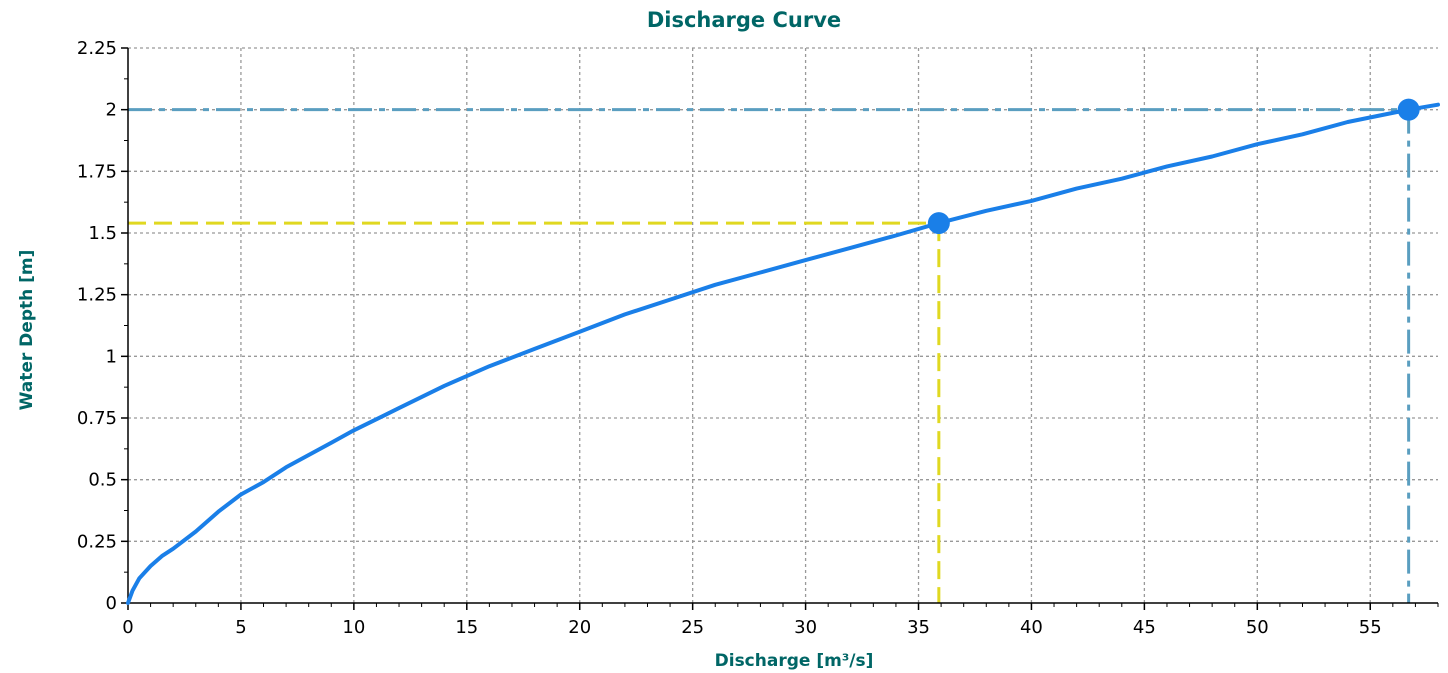  What do you see at coordinates (1173, 166) in the screenshot?
I see `markers` at bounding box center [1173, 166].